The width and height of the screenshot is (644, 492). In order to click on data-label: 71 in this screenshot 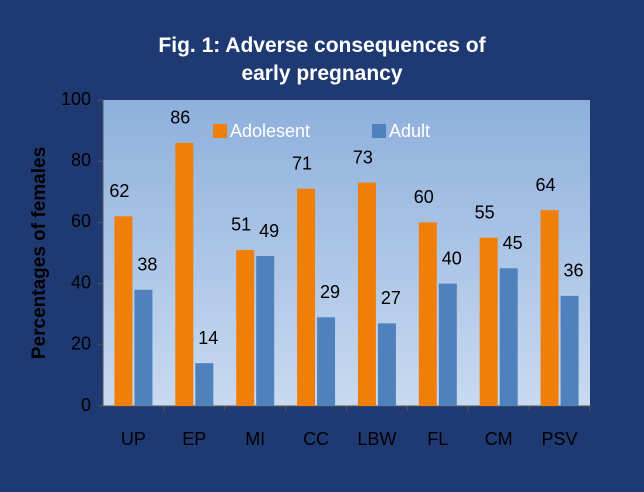, I will do `click(302, 163)`.